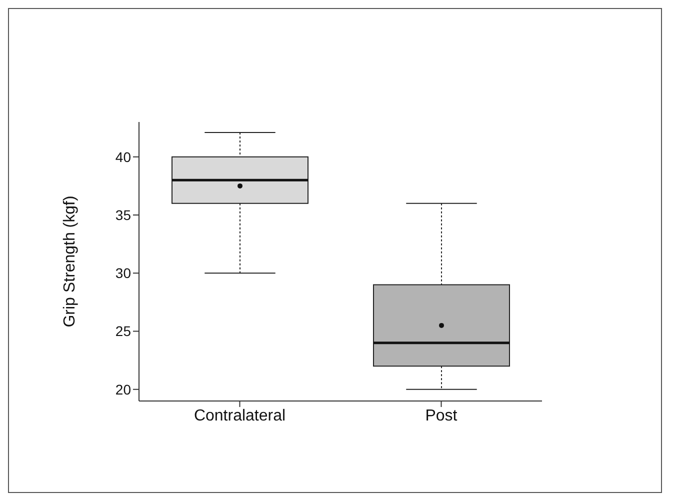 Image resolution: width=678 pixels, height=503 pixels. What do you see at coordinates (70, 262) in the screenshot?
I see `y-axis-title: Grip Strength (kgf)` at bounding box center [70, 262].